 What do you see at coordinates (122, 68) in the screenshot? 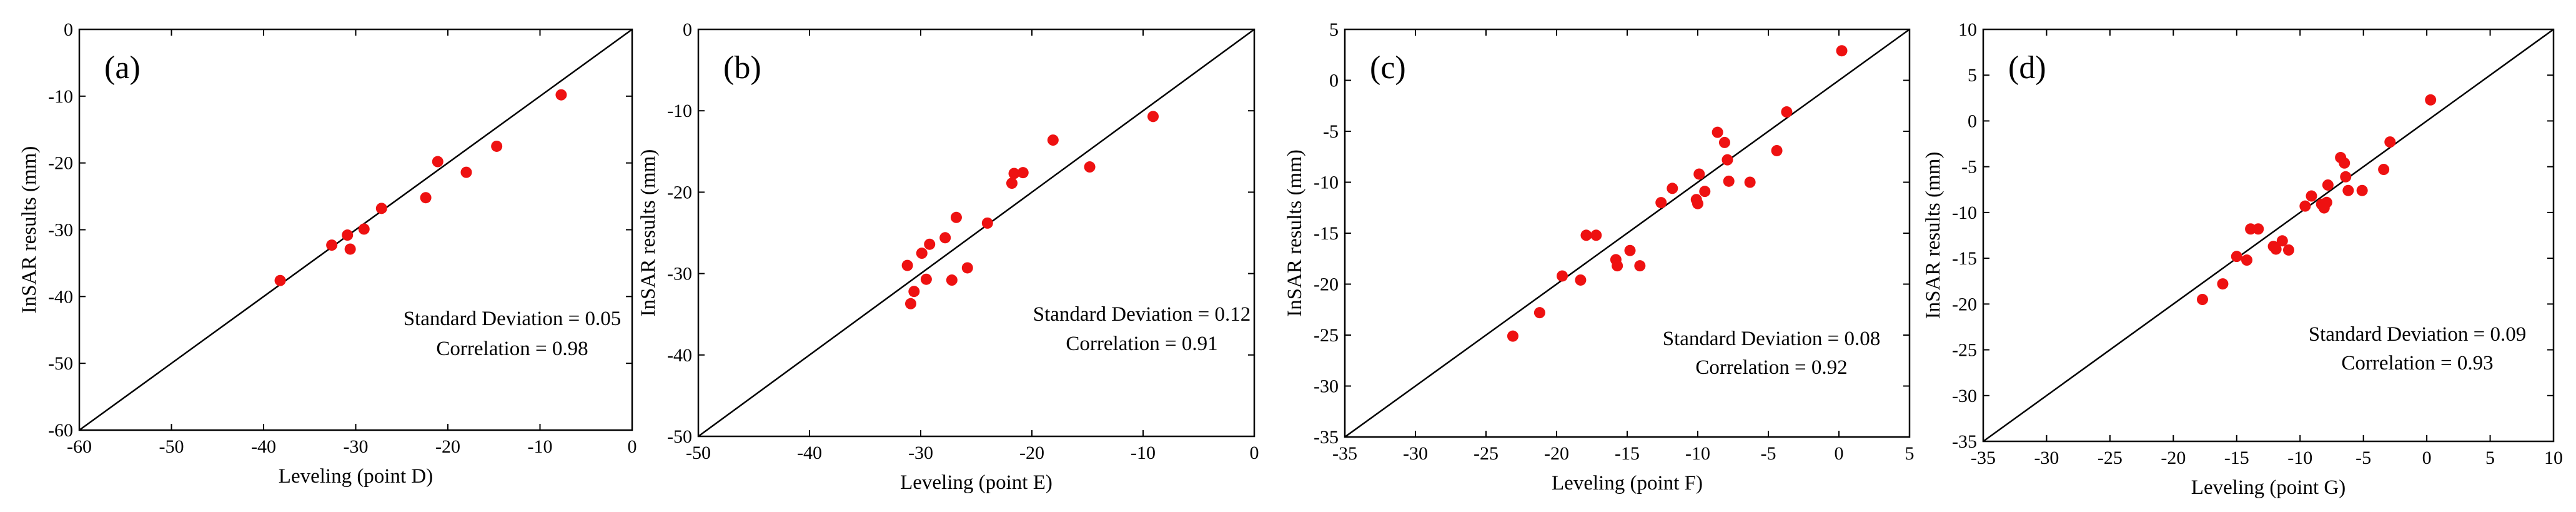
I see `panel-label: (a)` at bounding box center [122, 68].